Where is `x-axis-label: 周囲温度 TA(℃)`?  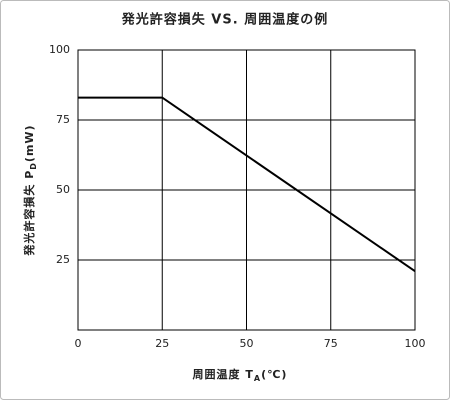
x-axis-label: 周囲温度 TA(℃) is located at coordinates (240, 375).